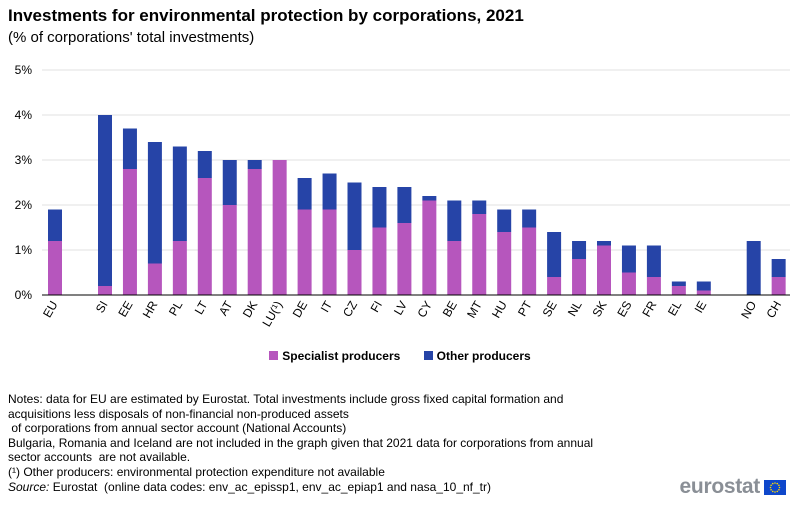 The image size is (800, 507). I want to click on x-tick-label: BE, so click(450, 309).